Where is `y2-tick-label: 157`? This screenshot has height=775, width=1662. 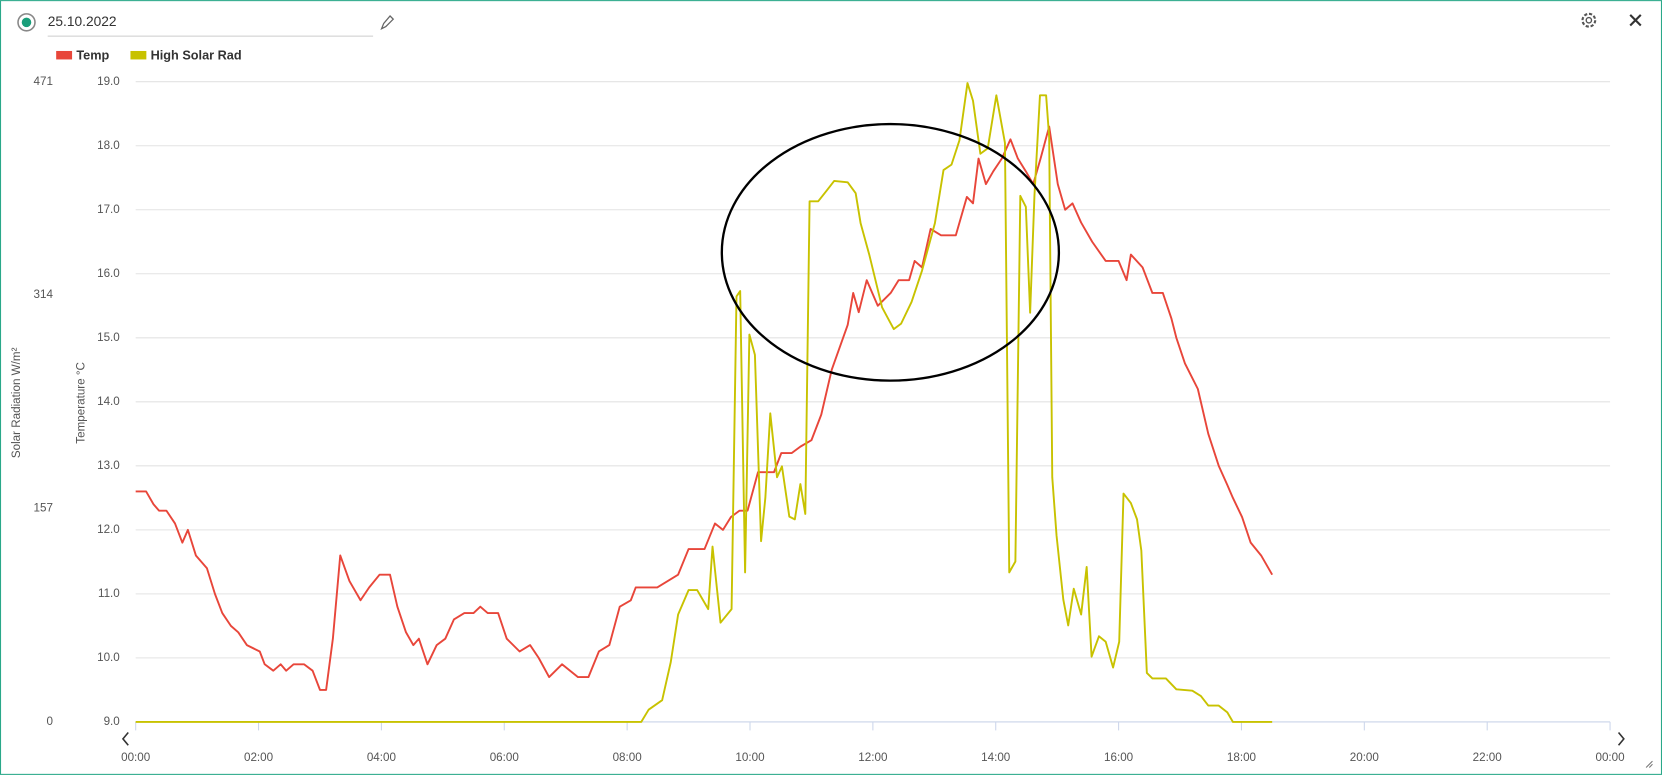 y2-tick-label: 157 is located at coordinates (43, 508).